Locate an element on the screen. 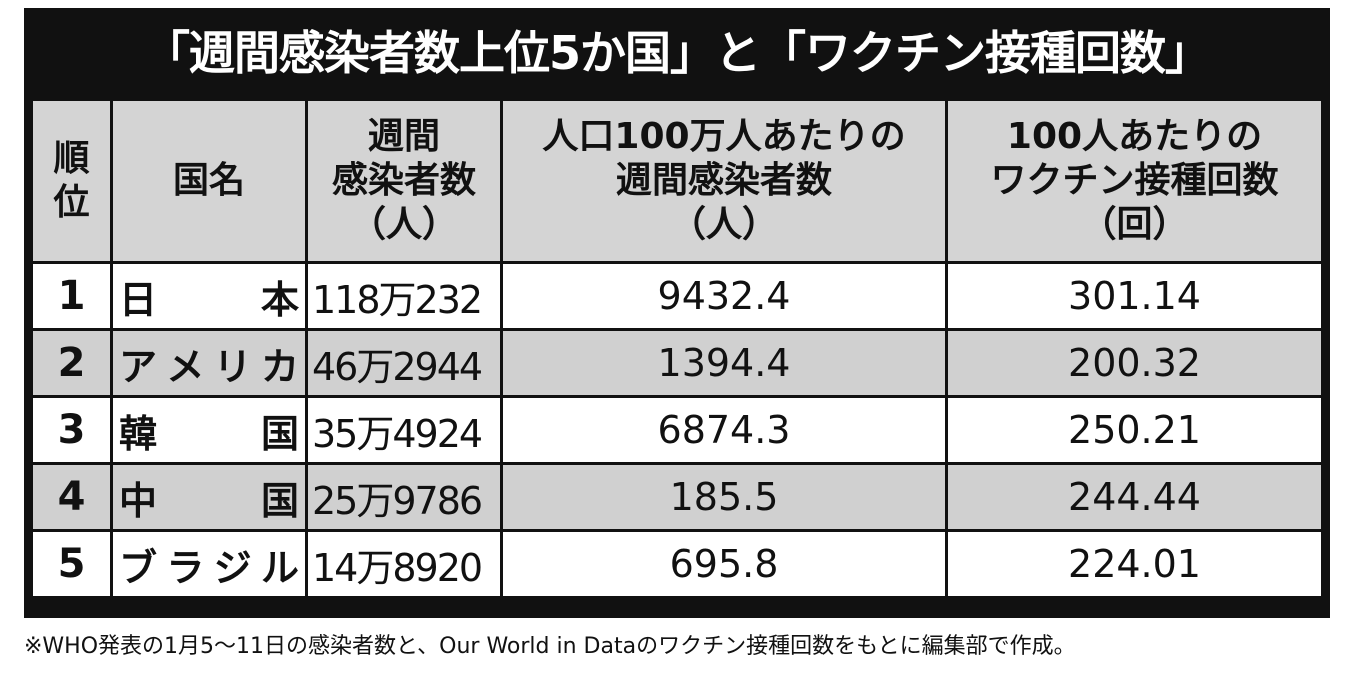  country-name: 中国 is located at coordinates (209, 497).